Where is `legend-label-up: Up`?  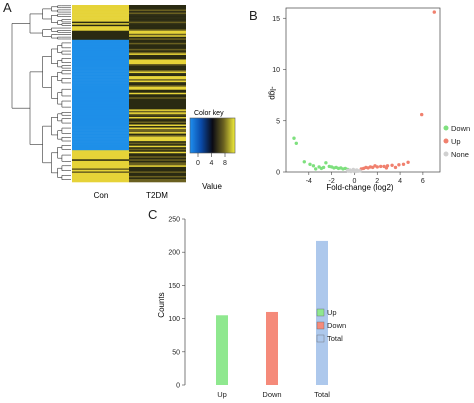
legend-label-up: Up is located at coordinates (456, 141).